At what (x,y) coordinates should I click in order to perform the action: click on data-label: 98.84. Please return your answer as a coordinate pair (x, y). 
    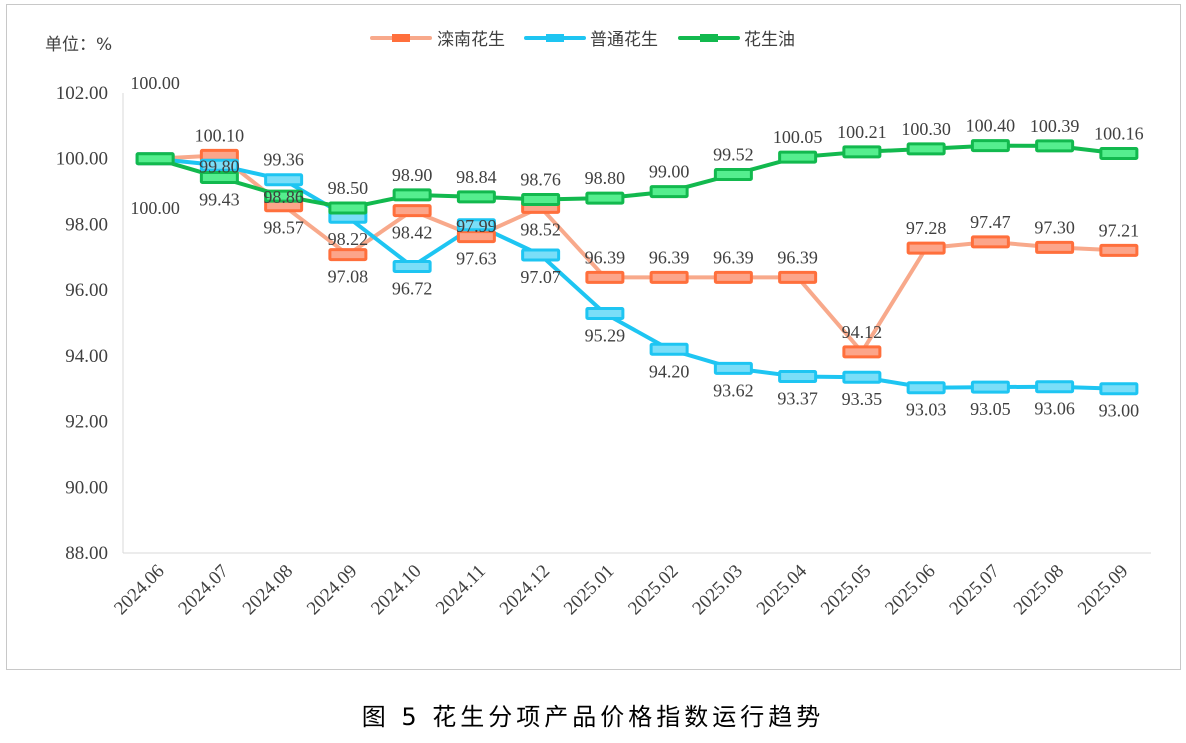
    Looking at the image, I should click on (476, 177).